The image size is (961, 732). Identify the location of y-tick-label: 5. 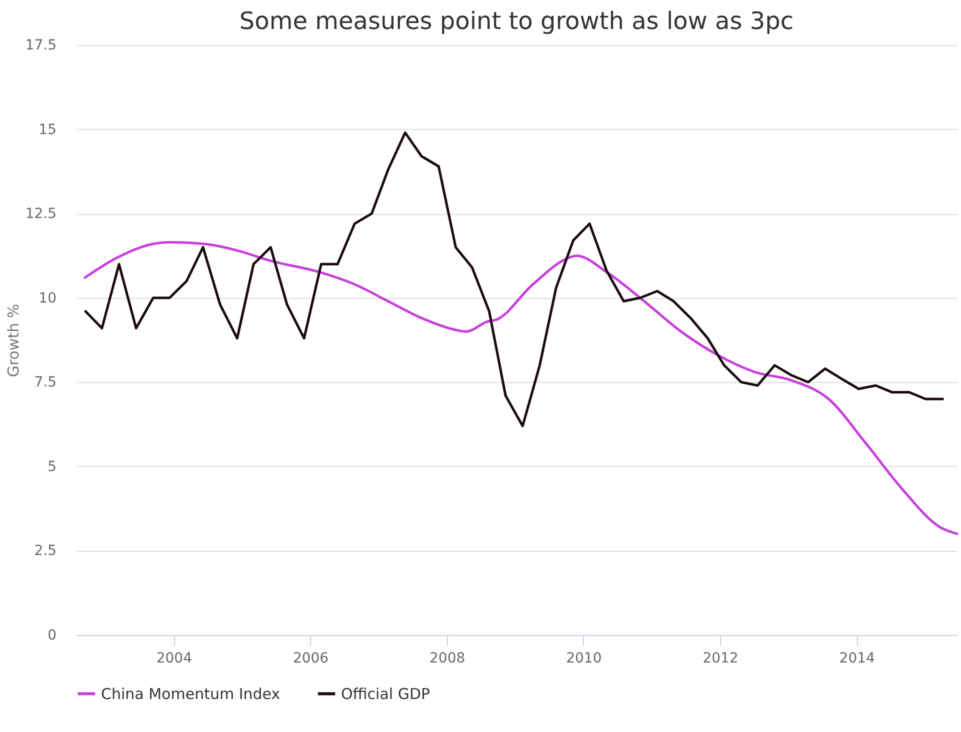
(52, 466).